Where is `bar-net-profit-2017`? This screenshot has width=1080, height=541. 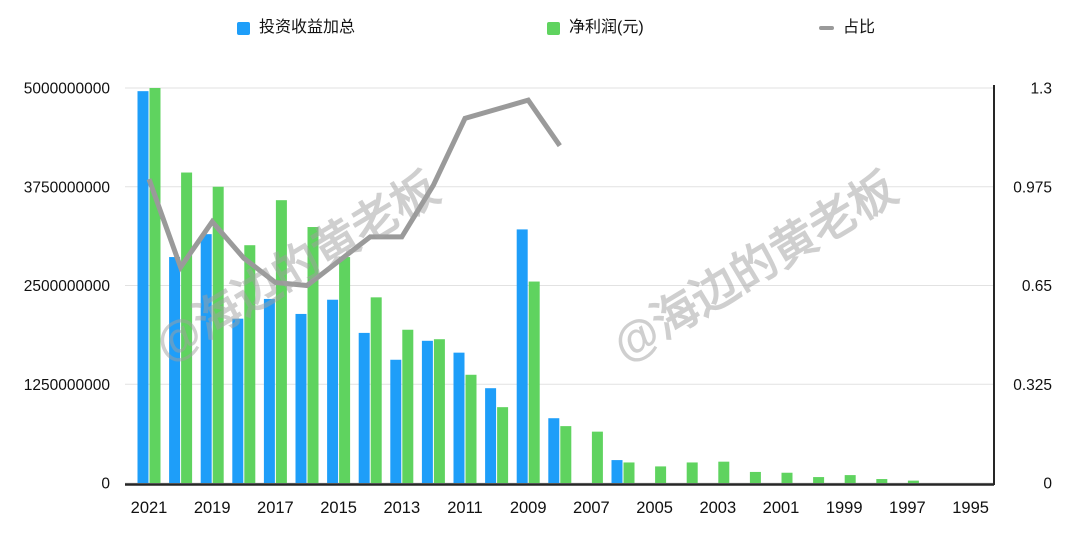
bar-net-profit-2017 is located at coordinates (281, 341).